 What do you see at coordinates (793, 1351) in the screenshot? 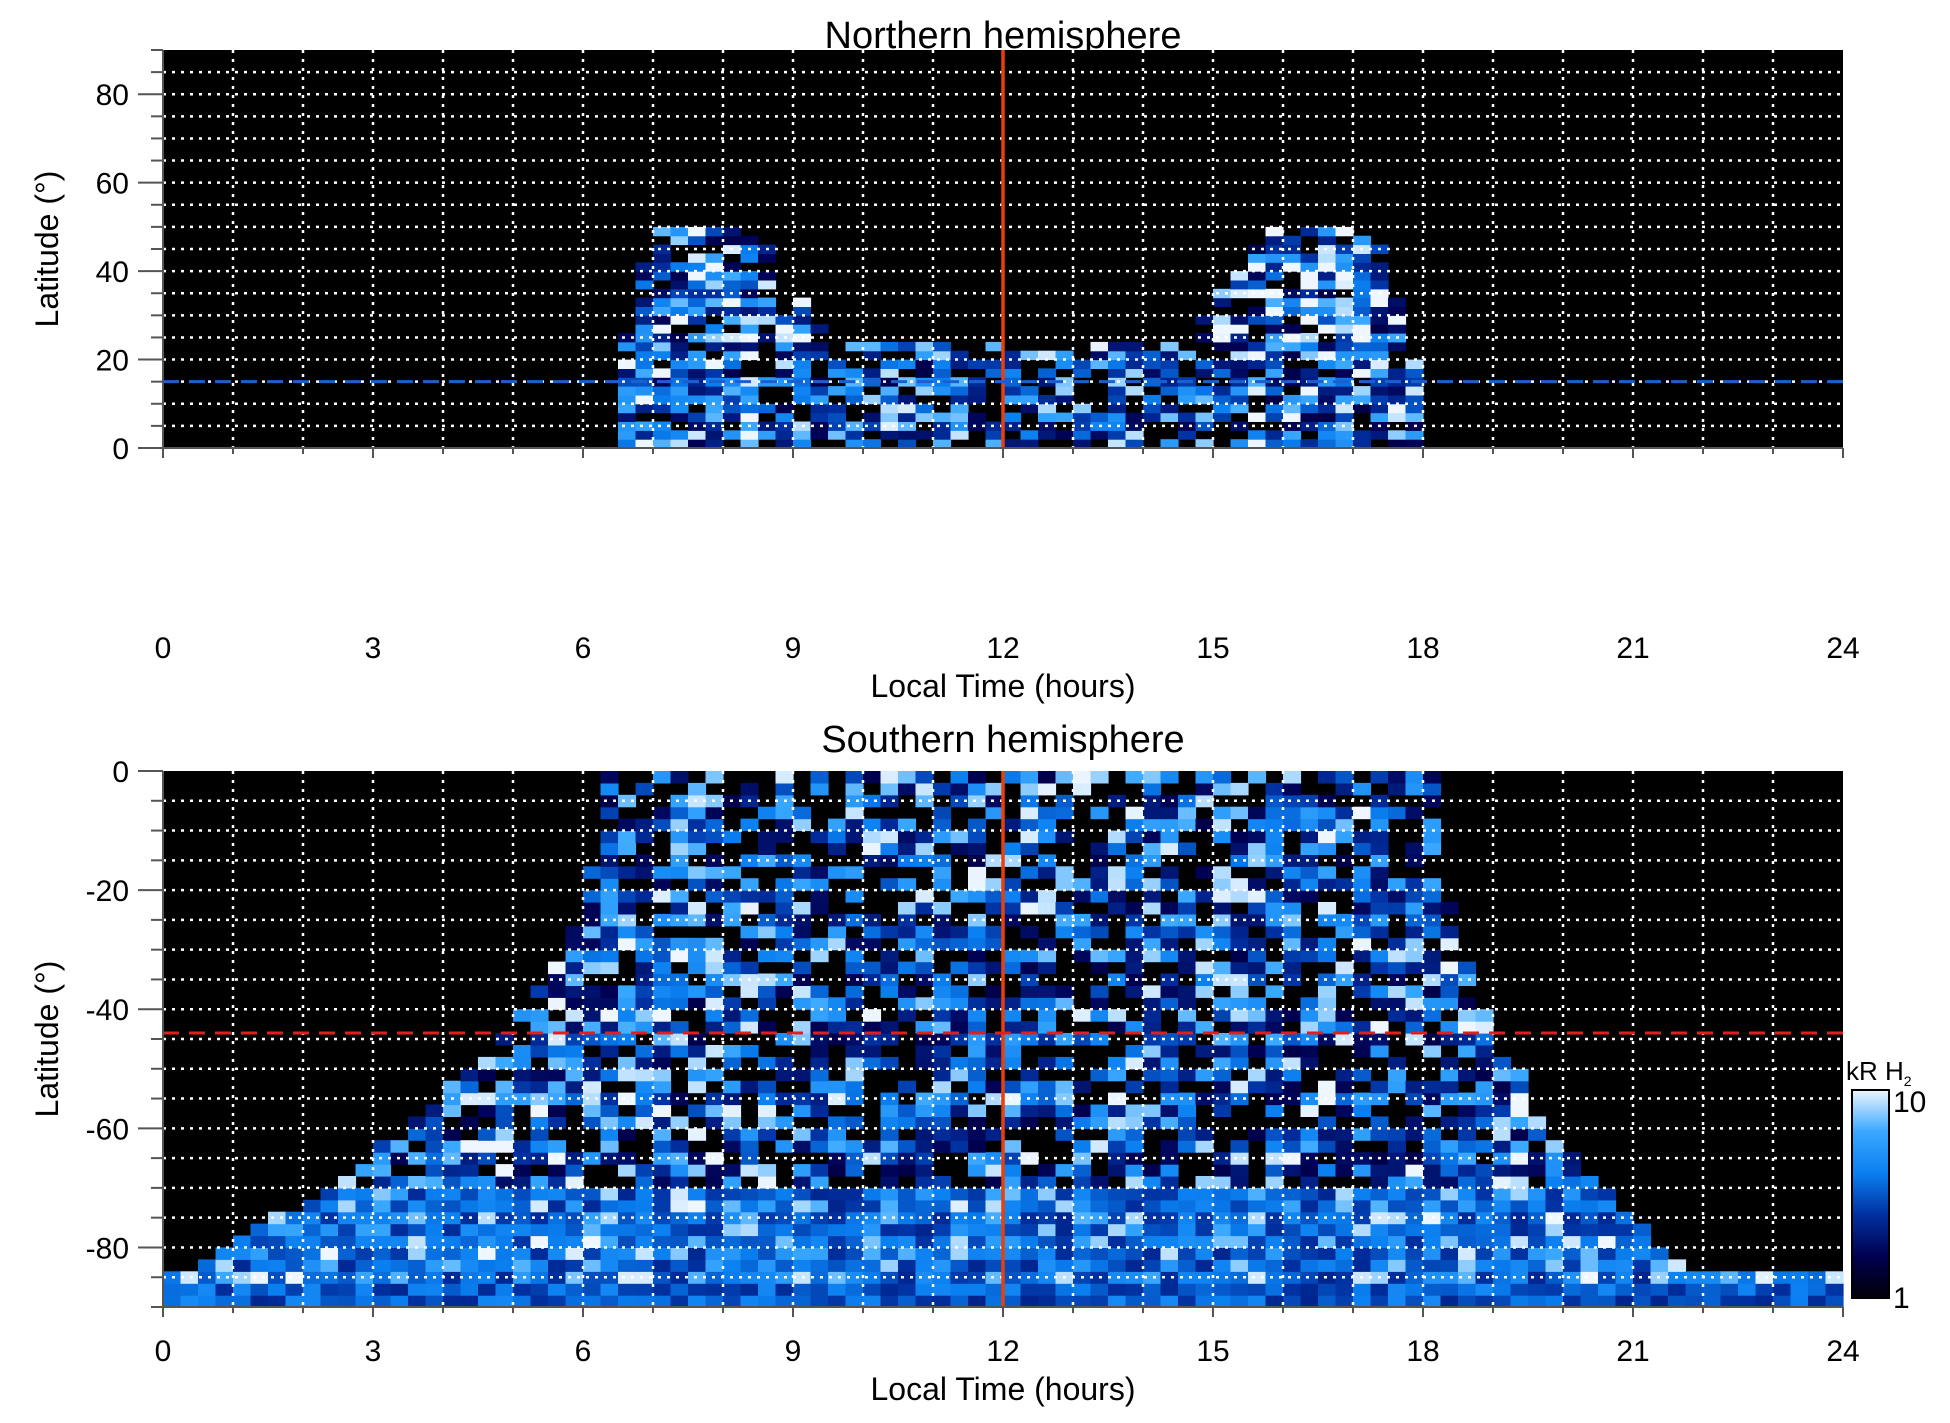
I see `x-tick-label: 9` at bounding box center [793, 1351].